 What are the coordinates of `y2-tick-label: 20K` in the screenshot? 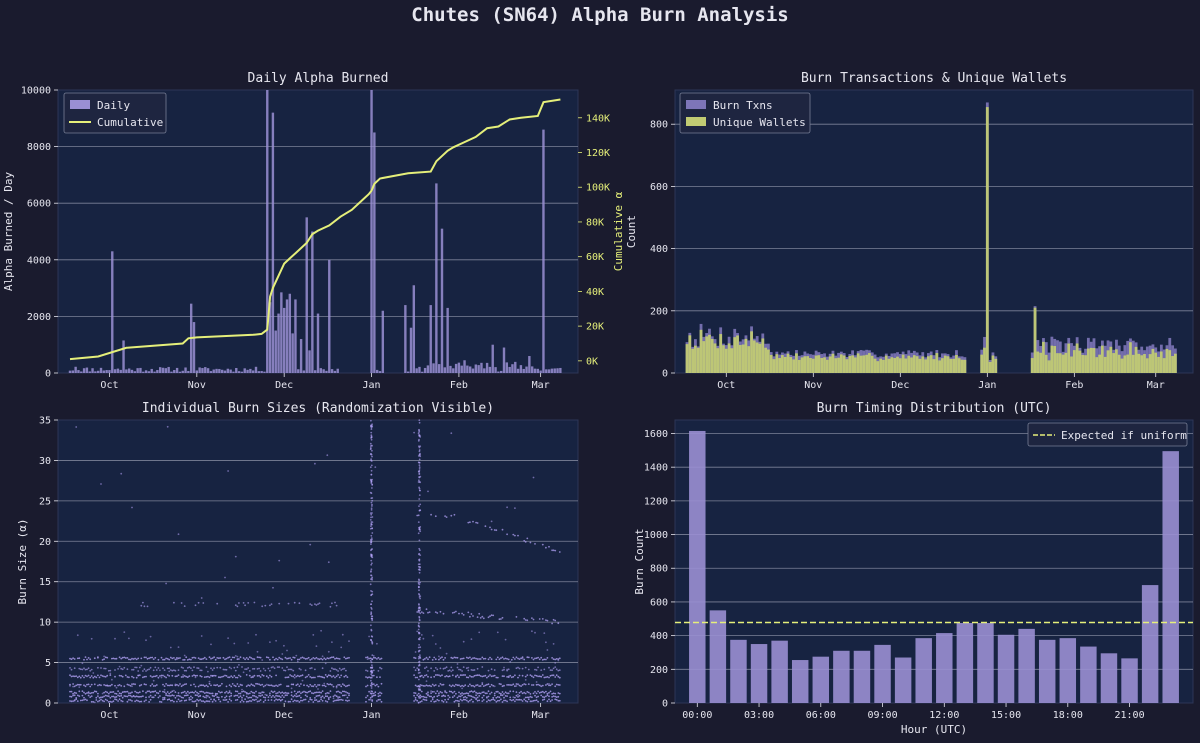 It's located at (595, 327).